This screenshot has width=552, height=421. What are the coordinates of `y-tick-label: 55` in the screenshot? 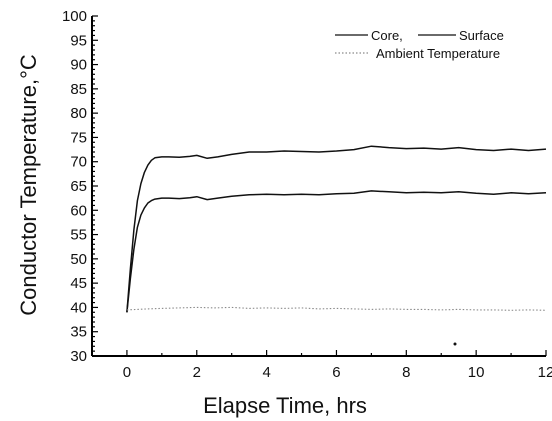 It's located at (78, 235).